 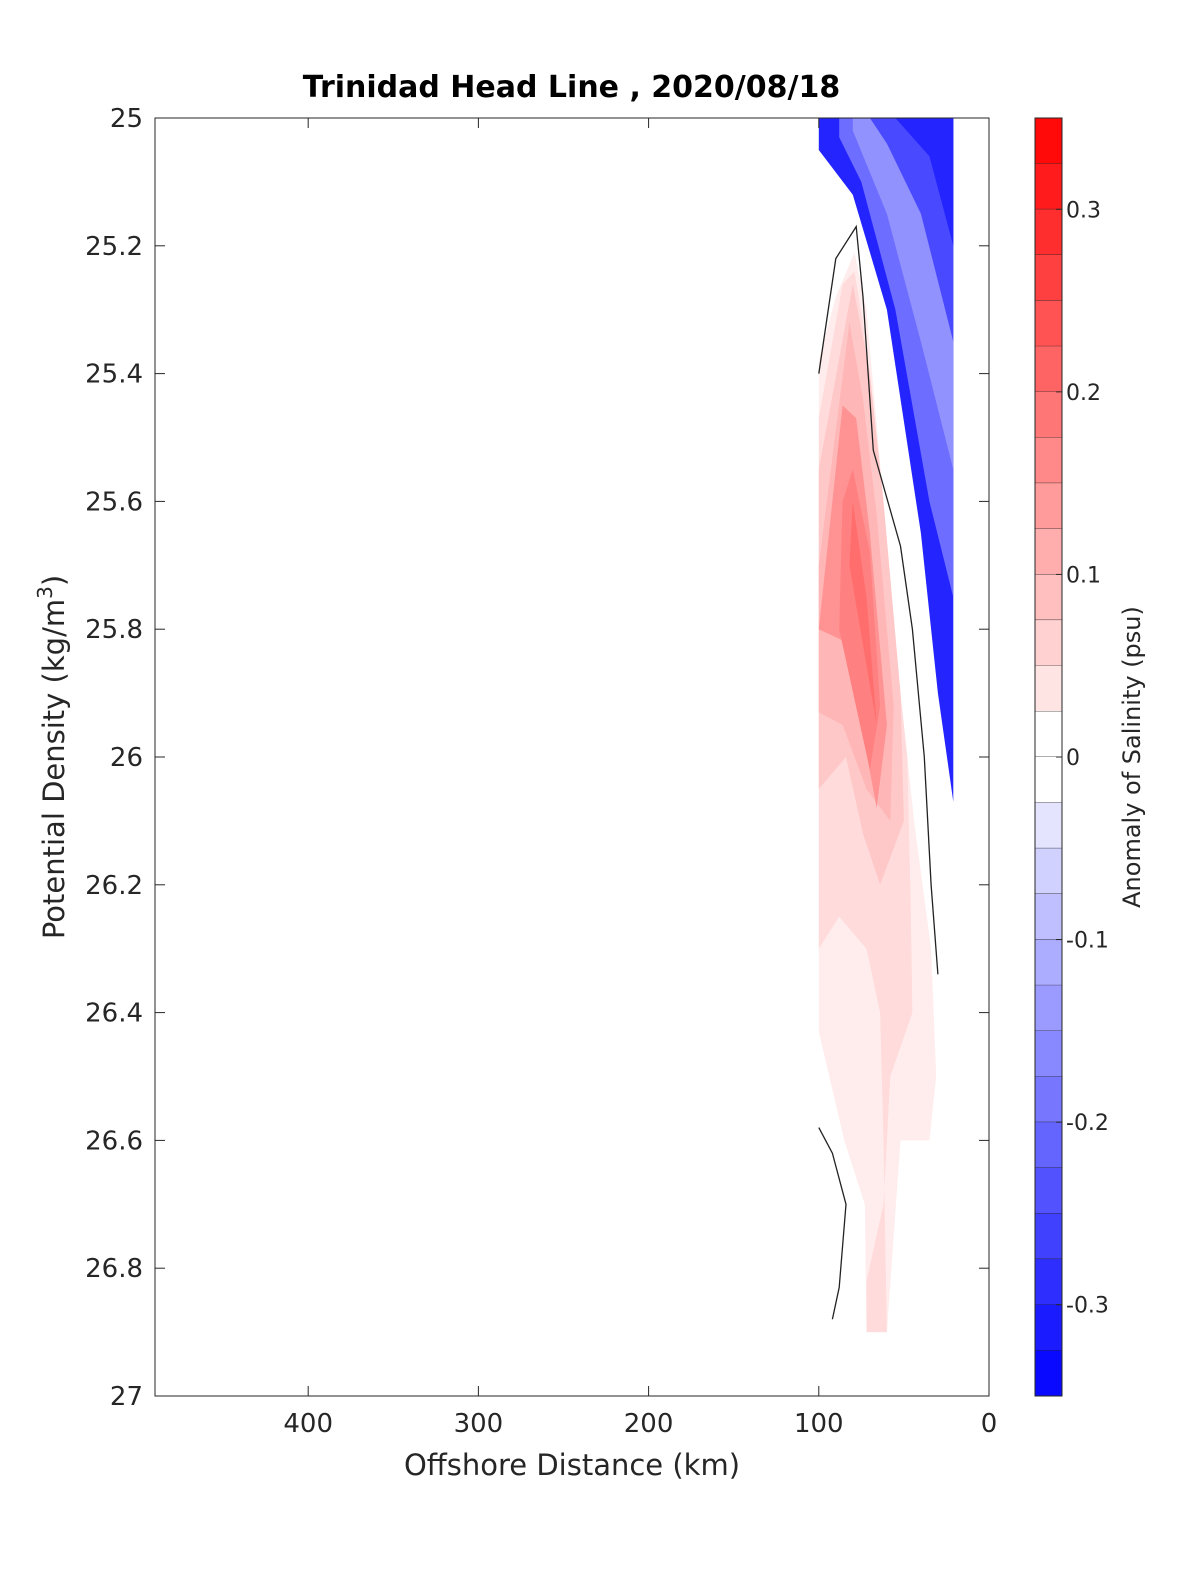 What do you see at coordinates (572, 1465) in the screenshot?
I see `x-axis-label: Offshore Distance (km)` at bounding box center [572, 1465].